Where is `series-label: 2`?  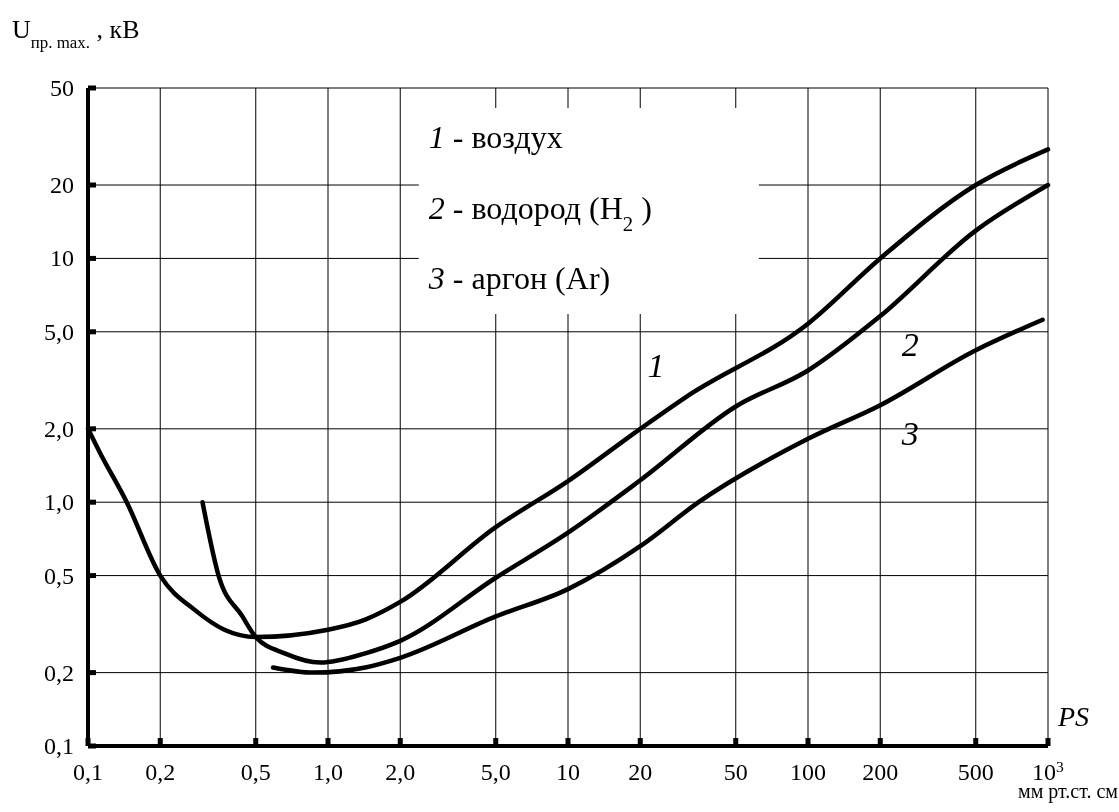 series-label: 2 is located at coordinates (910, 345).